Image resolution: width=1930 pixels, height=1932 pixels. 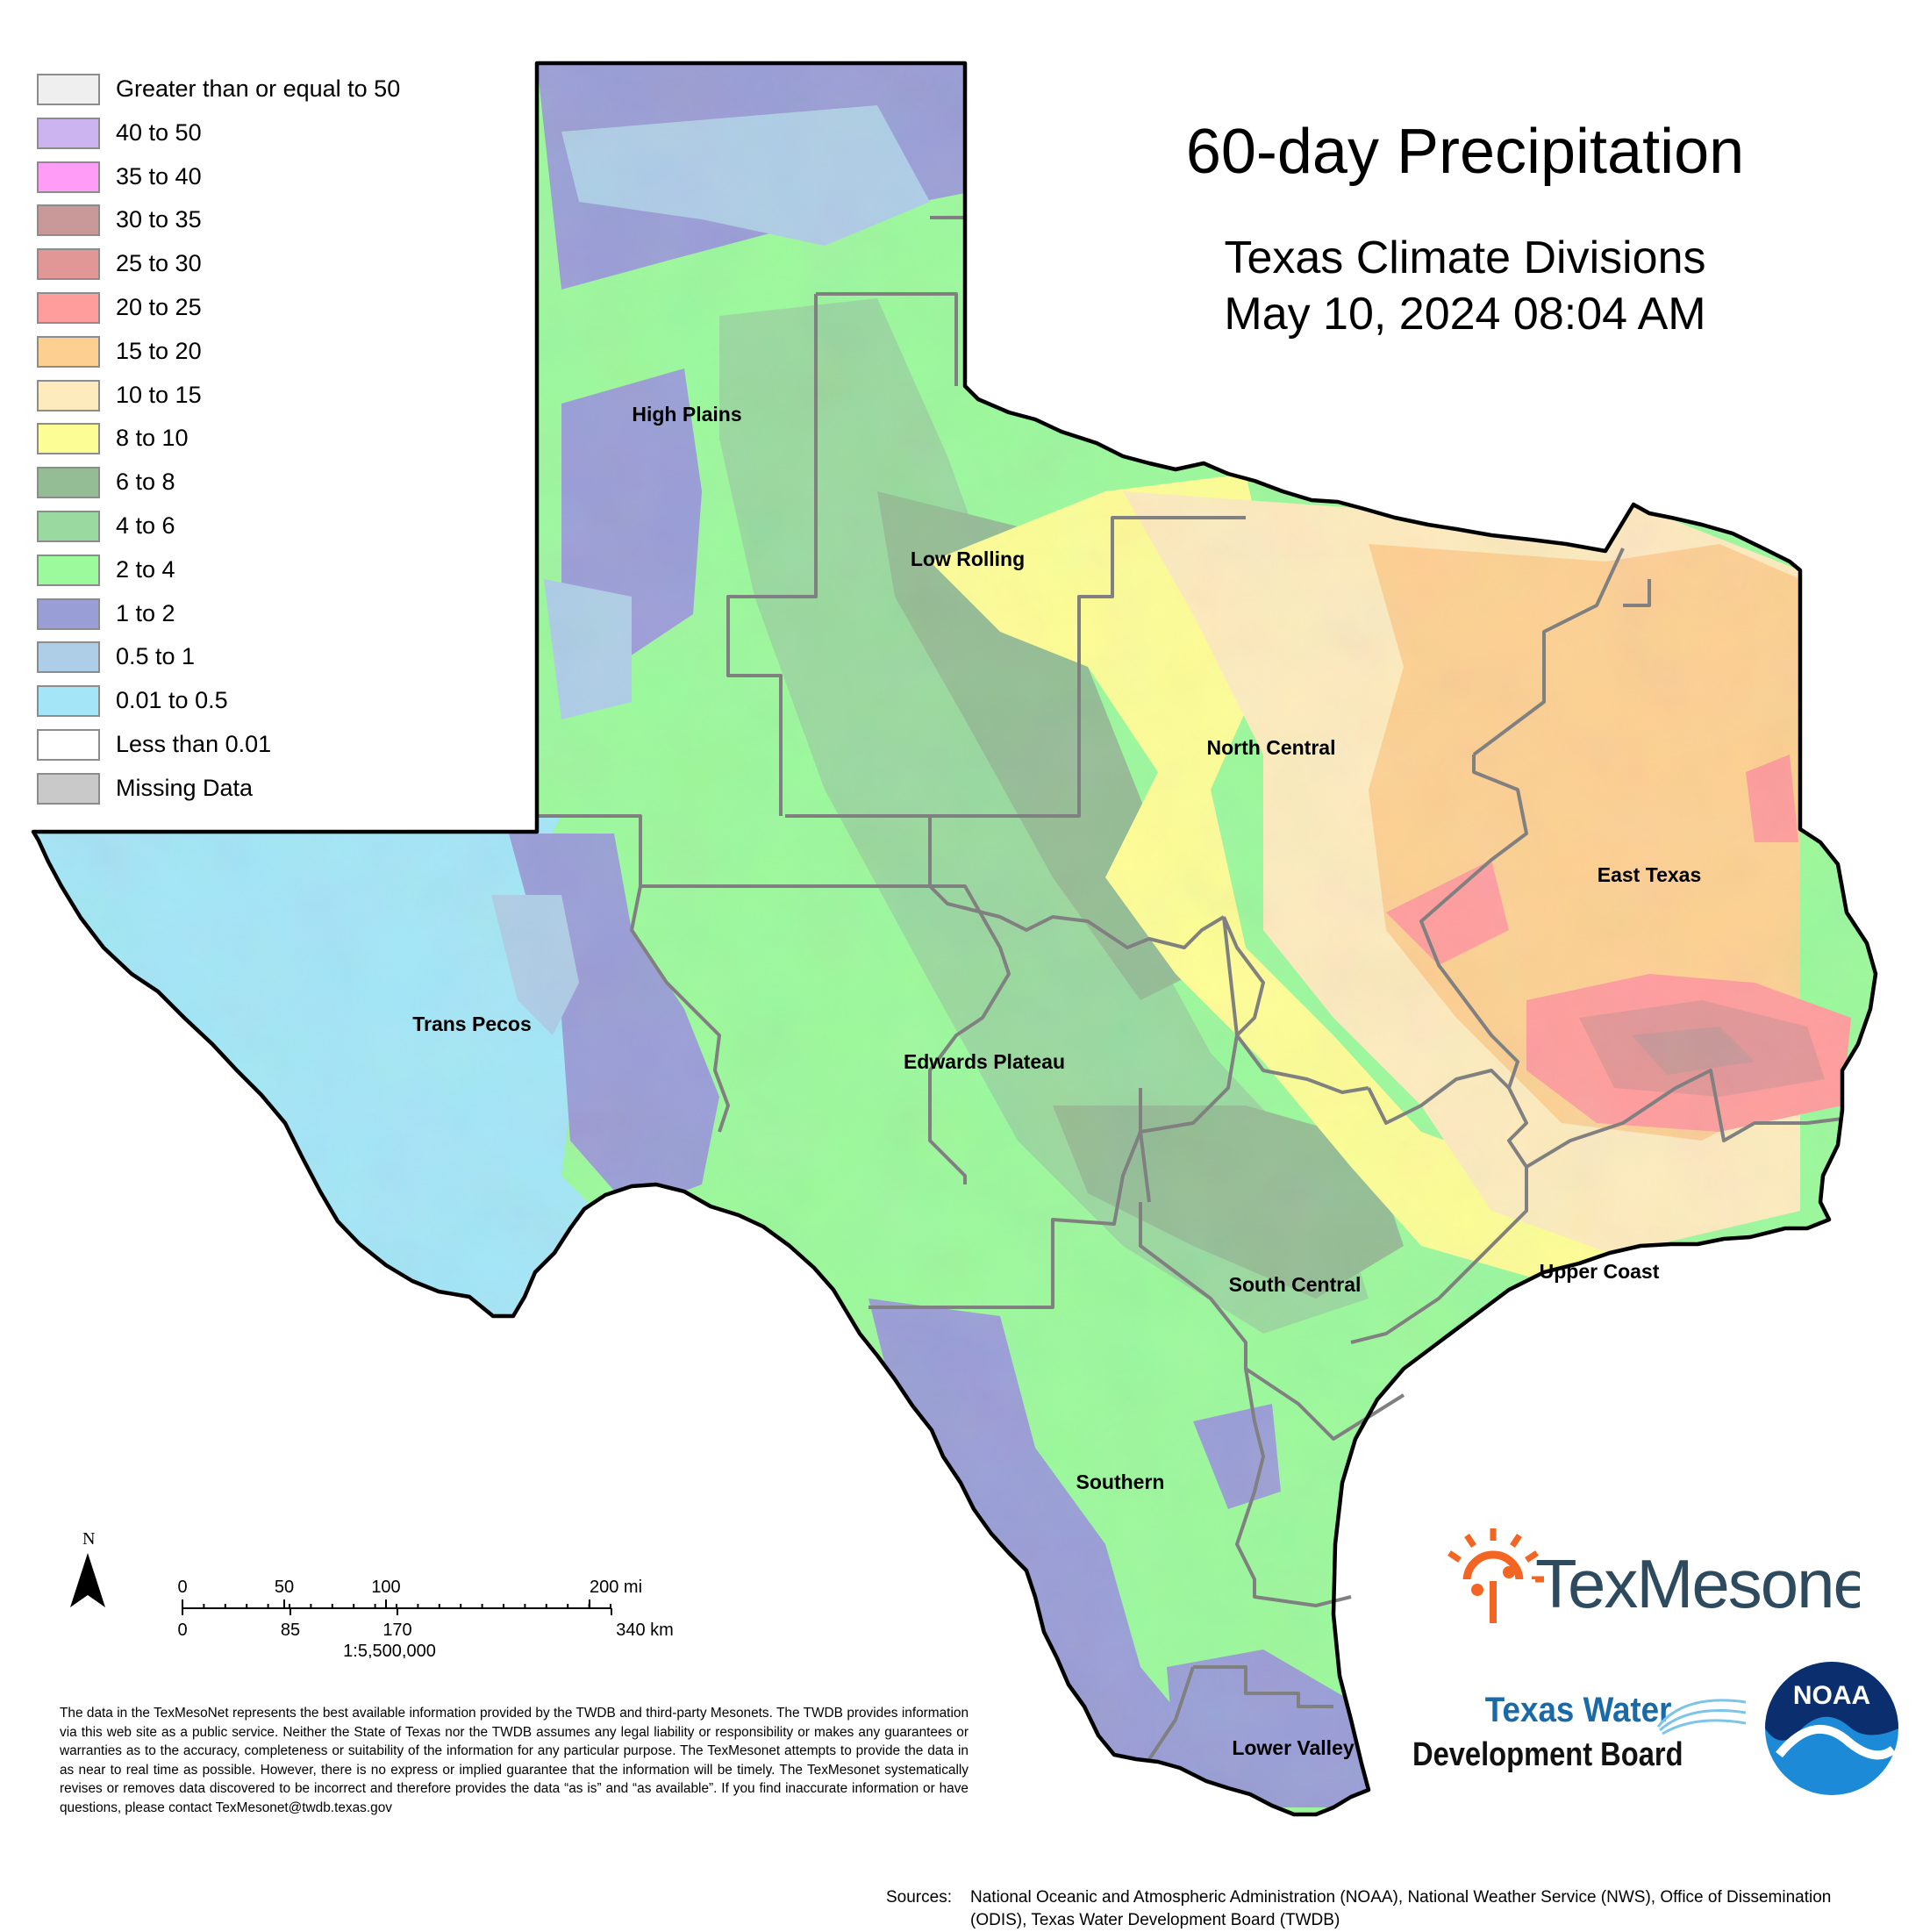 I want to click on region-label: Low Rolling, so click(x=968, y=558).